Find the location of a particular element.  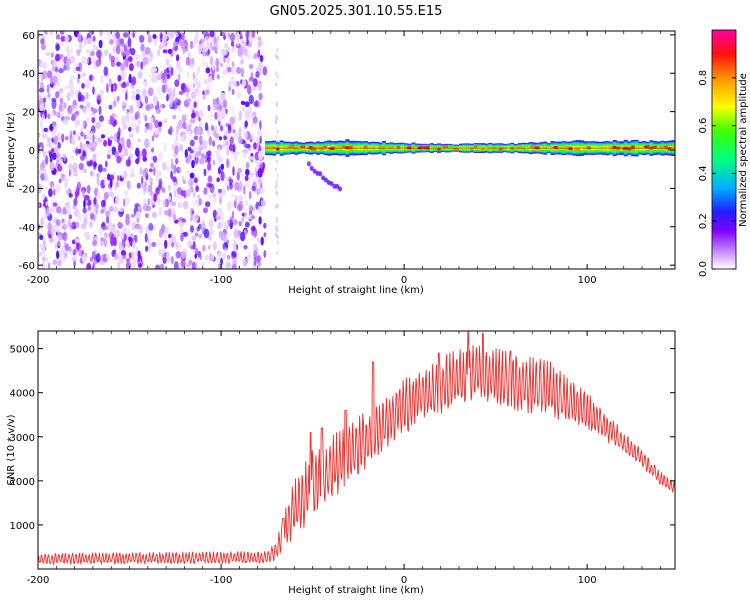

colorbar-tick-label: 0.8 is located at coordinates (703, 78).